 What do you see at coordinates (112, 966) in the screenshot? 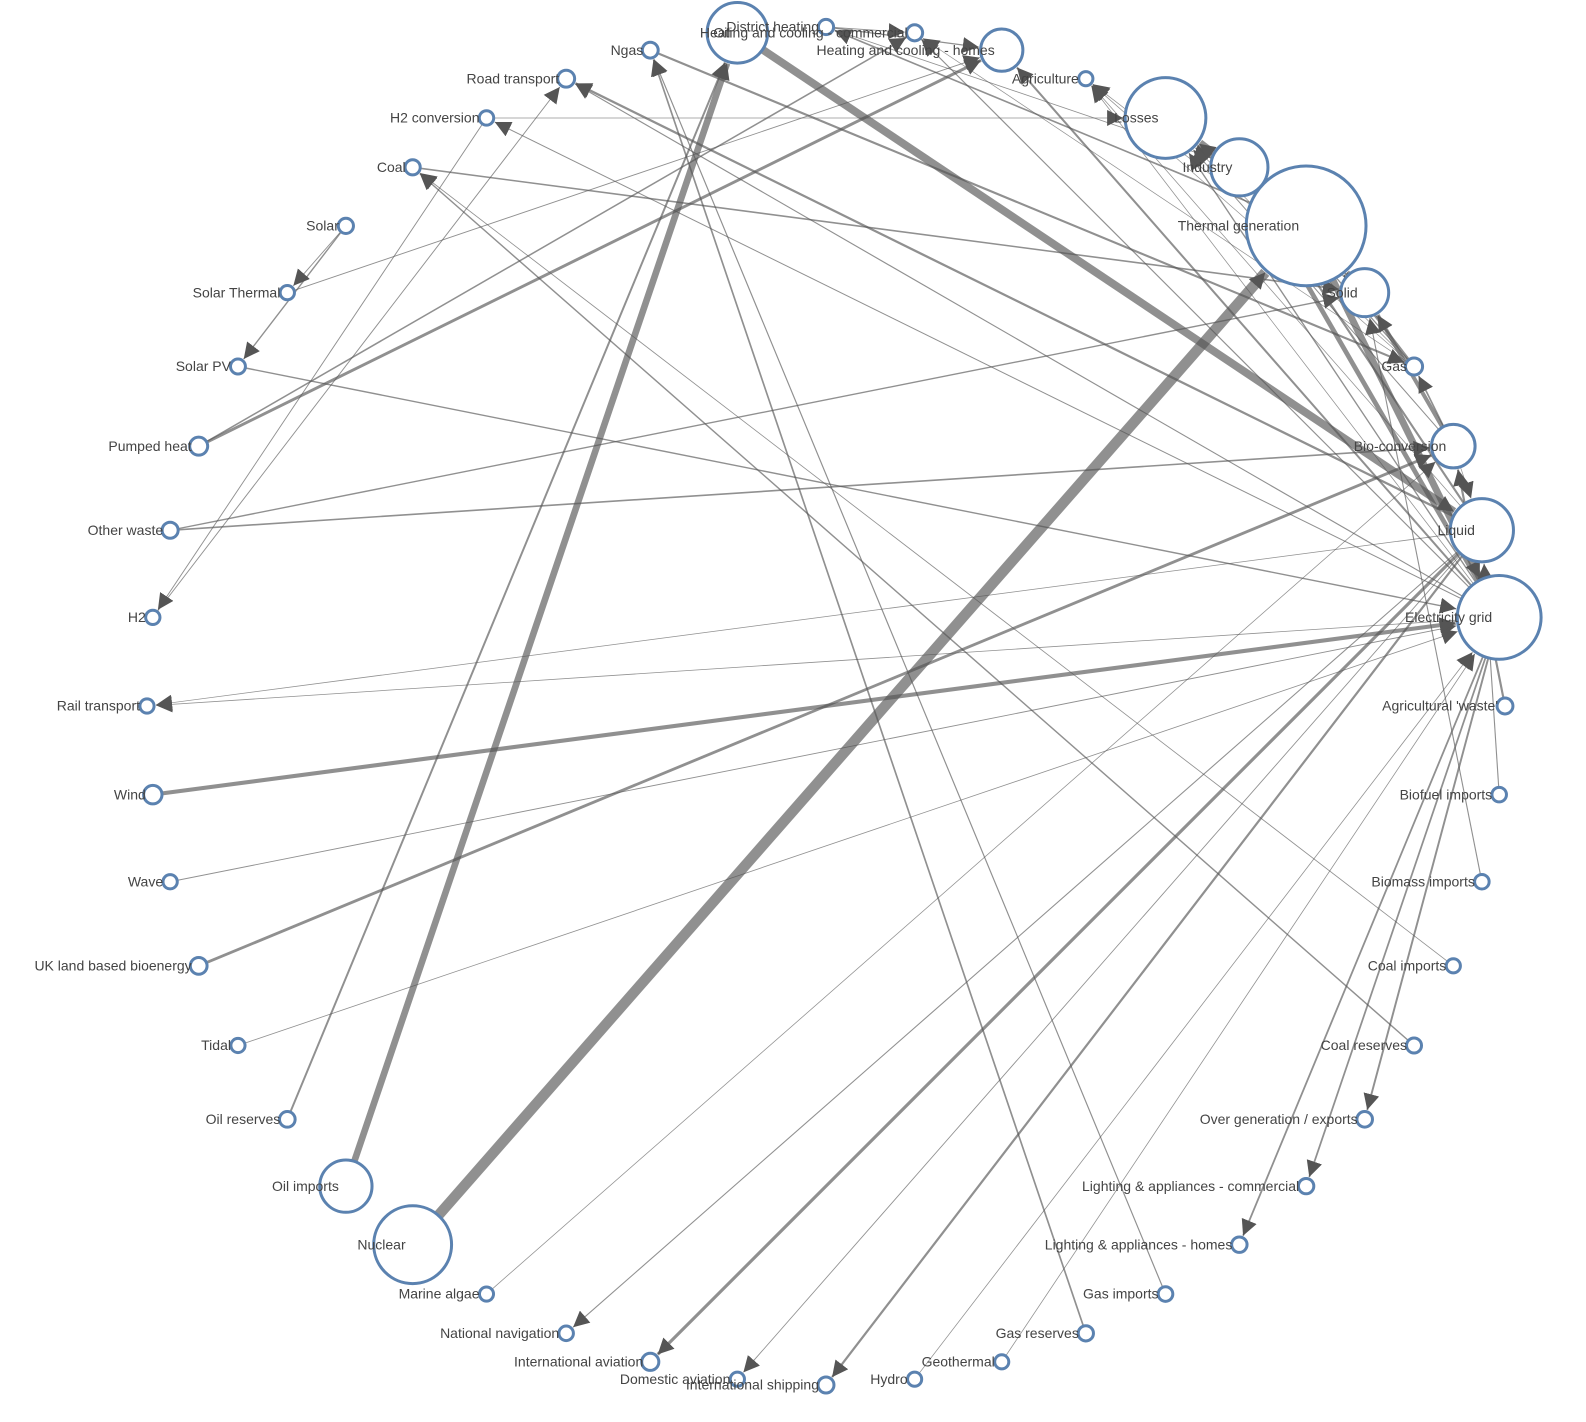
I see `node-label: UK land based bioenergy` at bounding box center [112, 966].